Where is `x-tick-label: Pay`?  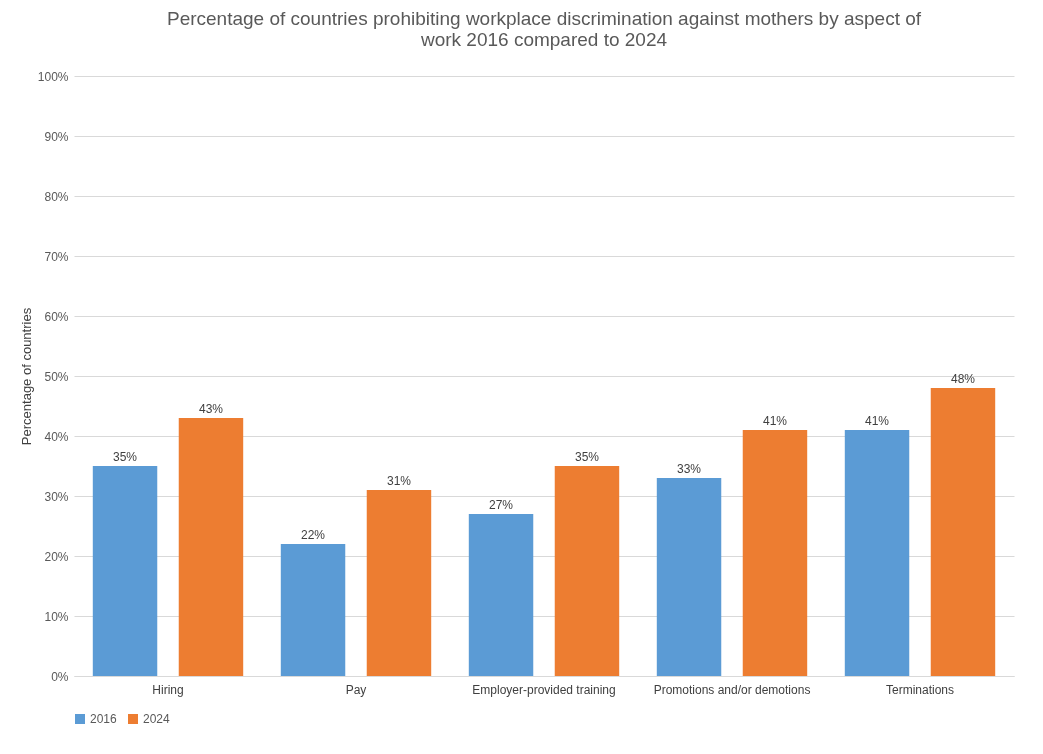
x-tick-label: Pay is located at coordinates (356, 689).